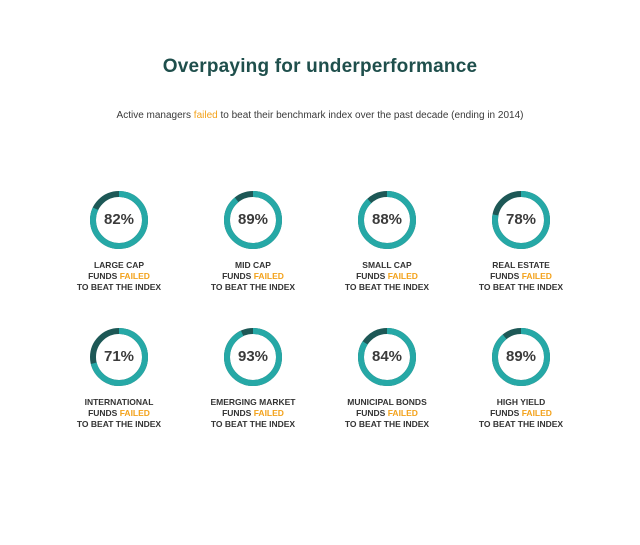 The height and width of the screenshot is (545, 640). I want to click on subtitle-text-start: Active managers, so click(155, 115).